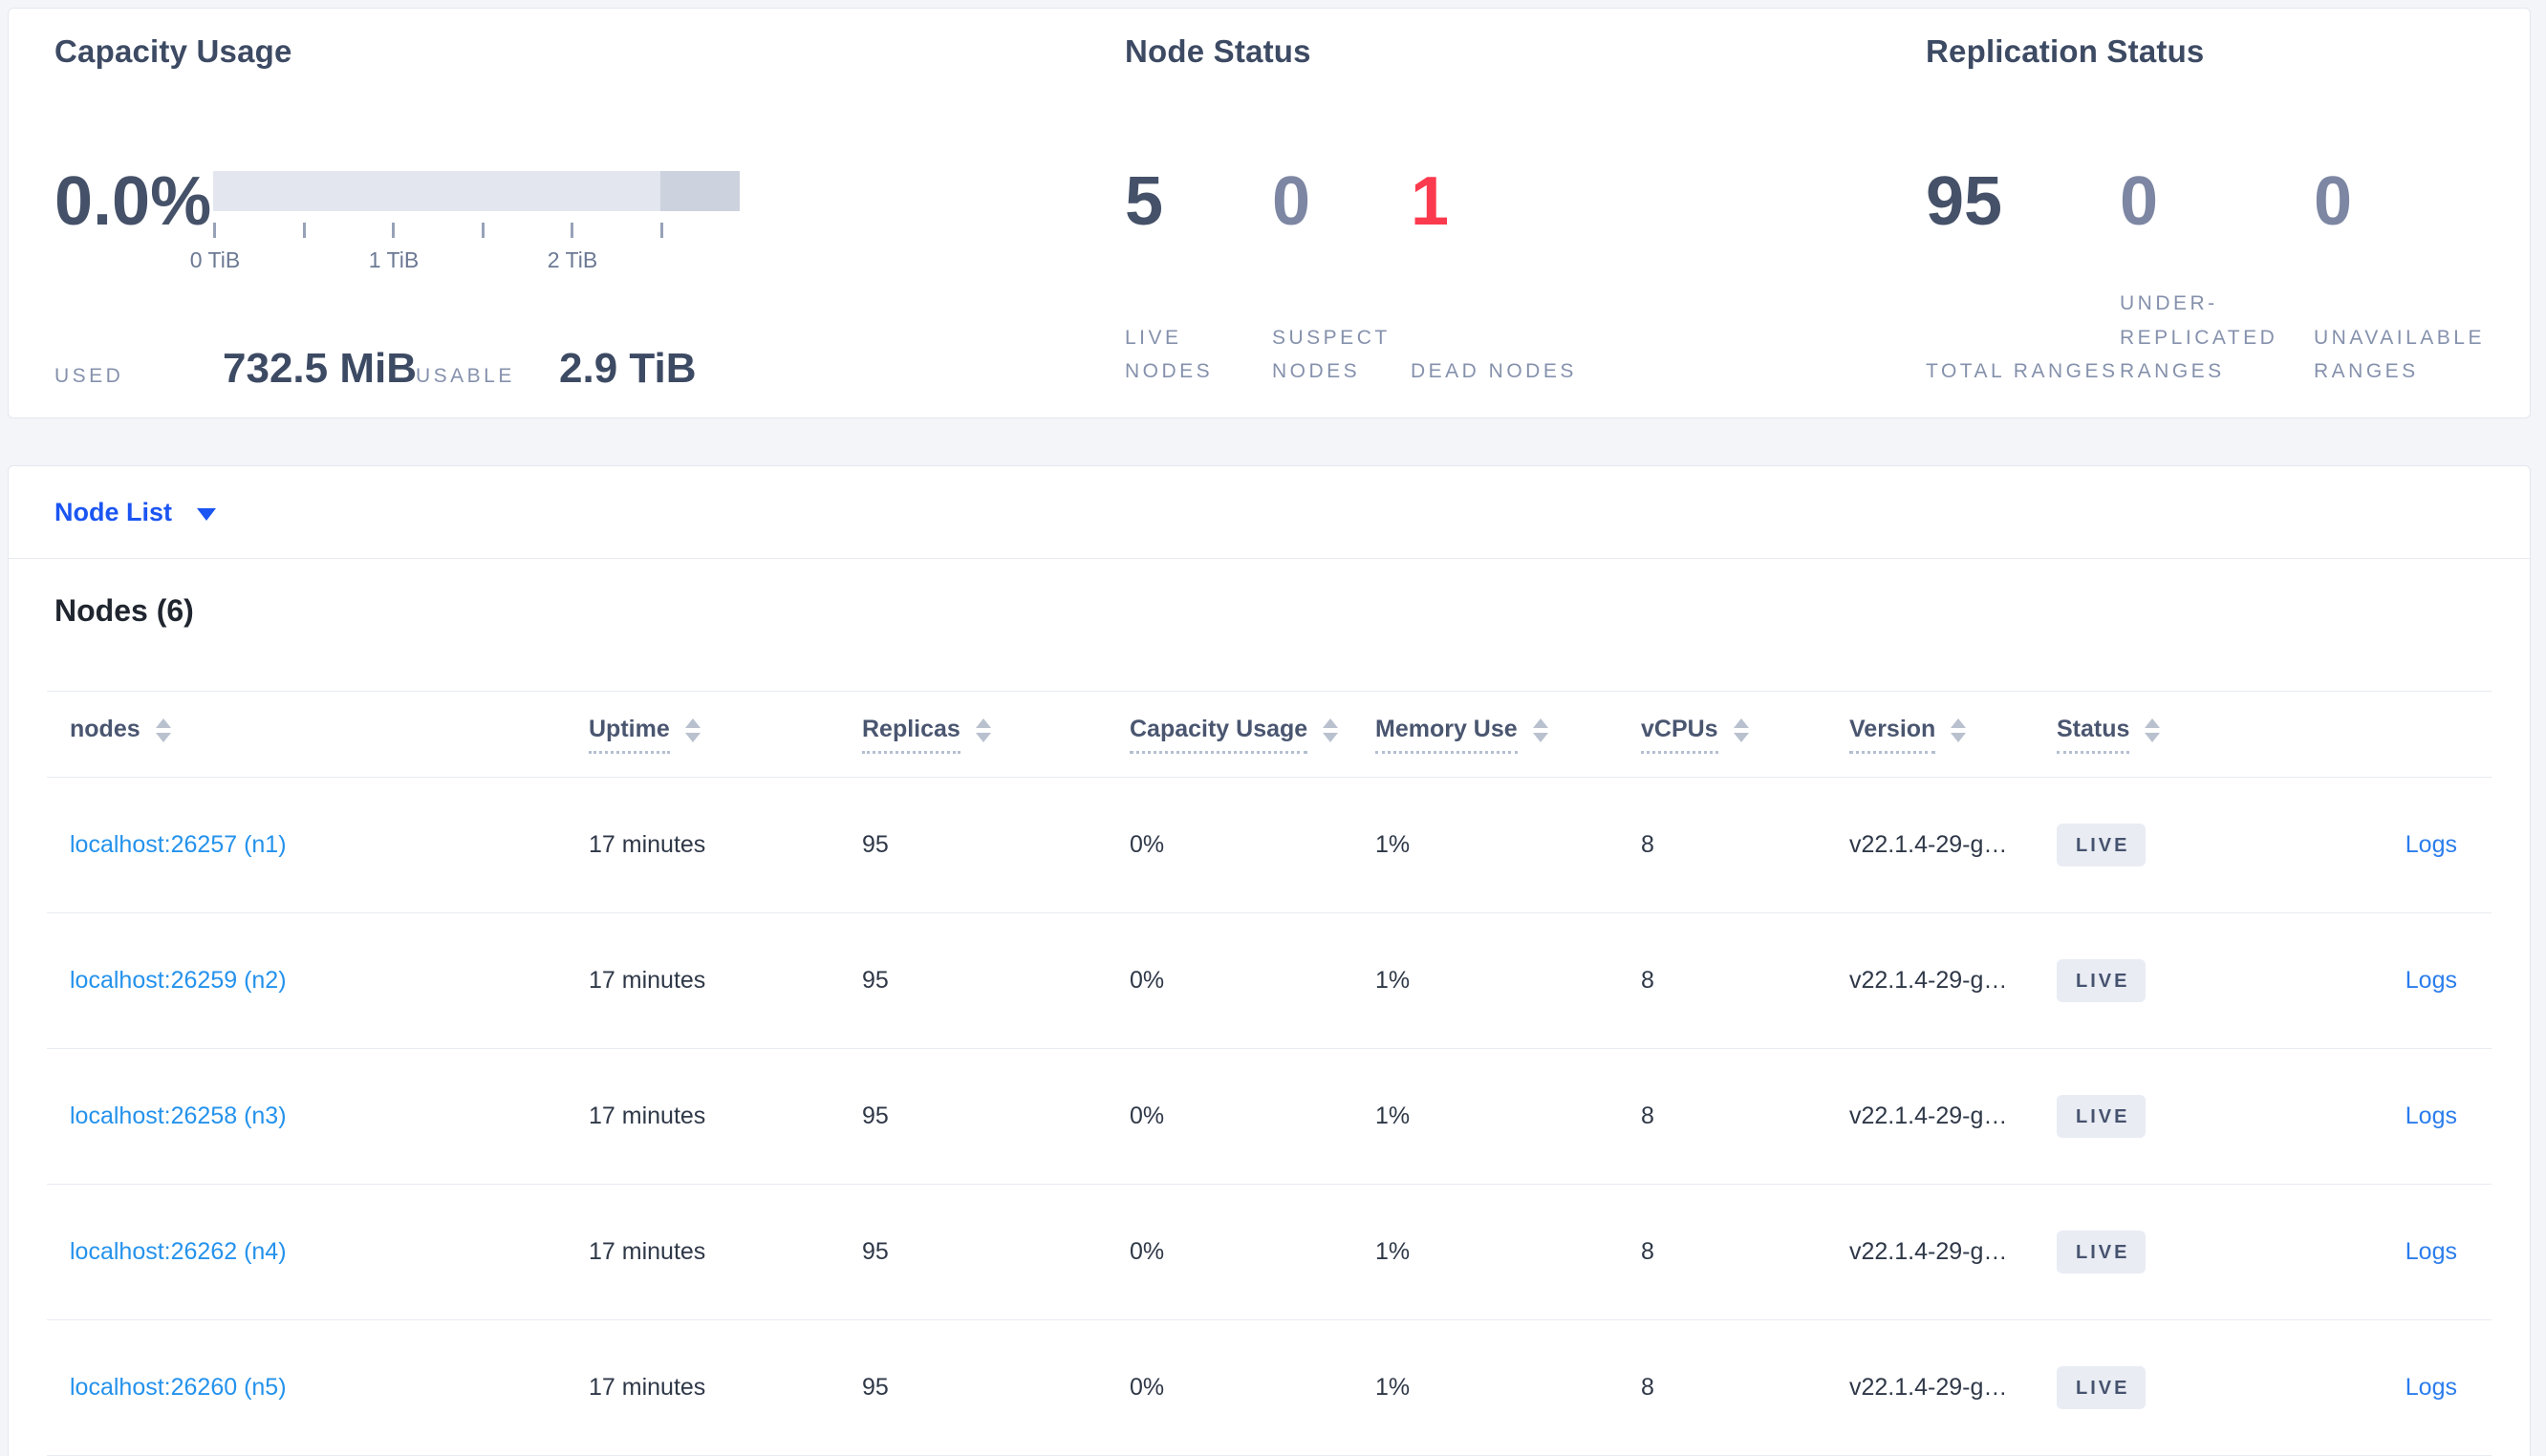 The height and width of the screenshot is (1456, 2546). Describe the element at coordinates (465, 376) in the screenshot. I see `usable-label: USABLE` at that location.